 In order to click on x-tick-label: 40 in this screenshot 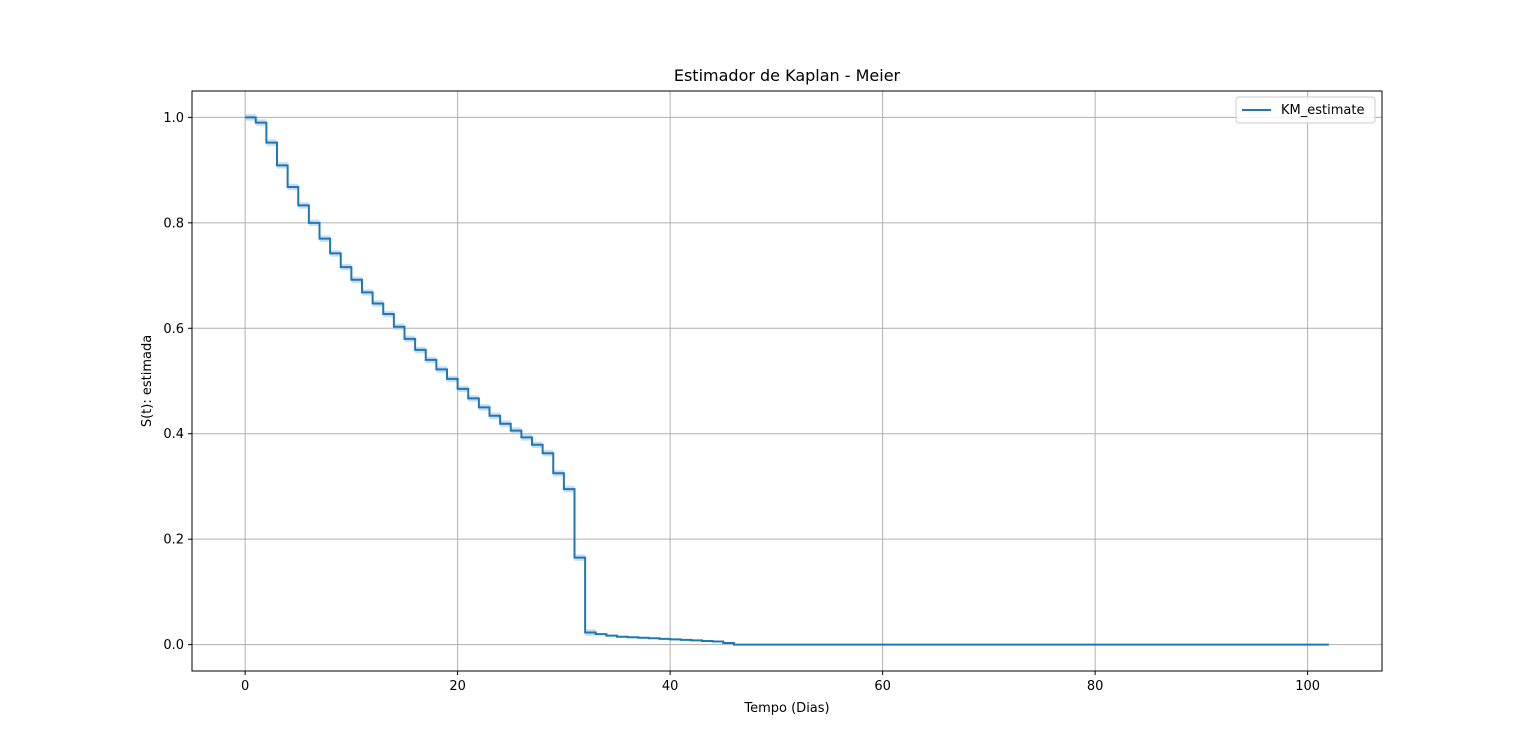, I will do `click(670, 686)`.